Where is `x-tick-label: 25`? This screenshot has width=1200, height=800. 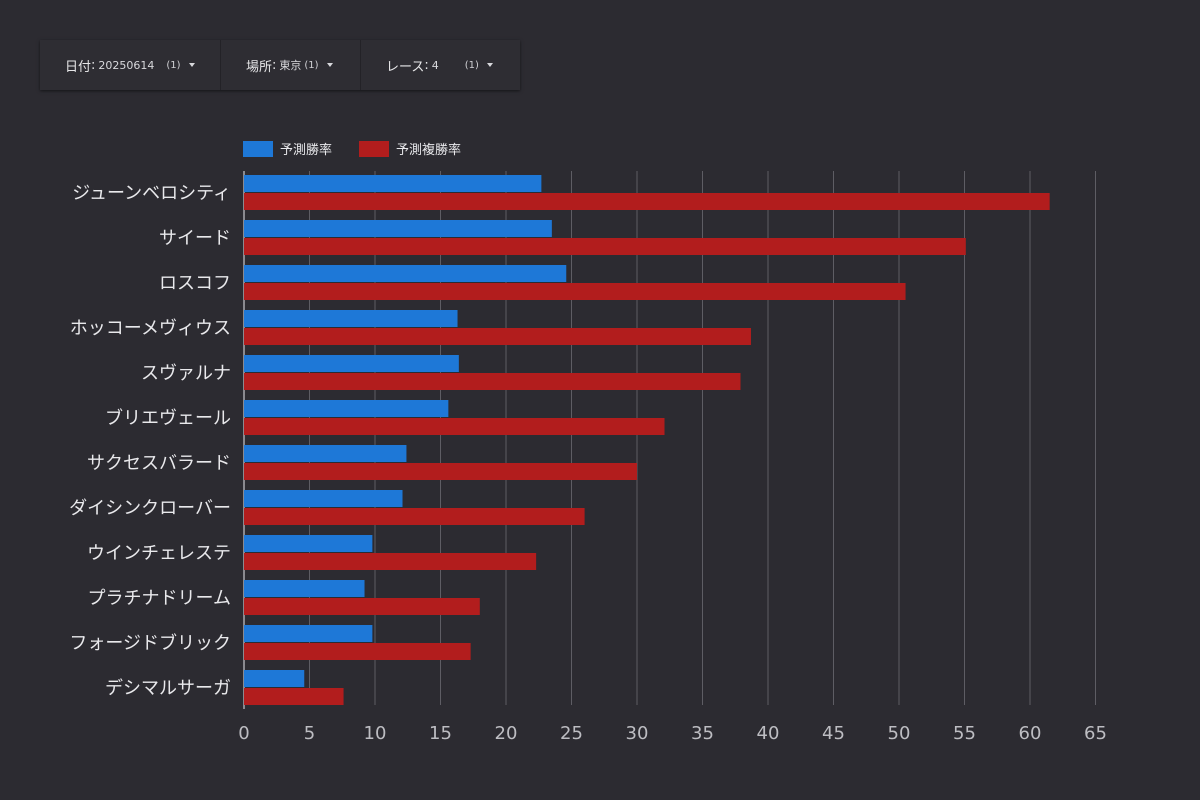
x-tick-label: 25 is located at coordinates (571, 733).